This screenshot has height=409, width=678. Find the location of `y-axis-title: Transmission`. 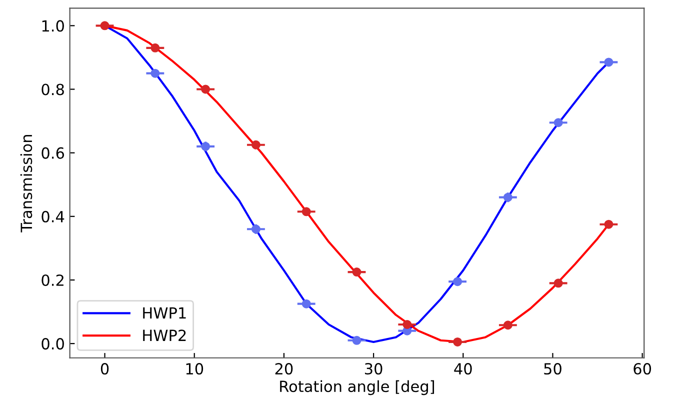

y-axis-title: Transmission is located at coordinates (26, 183).